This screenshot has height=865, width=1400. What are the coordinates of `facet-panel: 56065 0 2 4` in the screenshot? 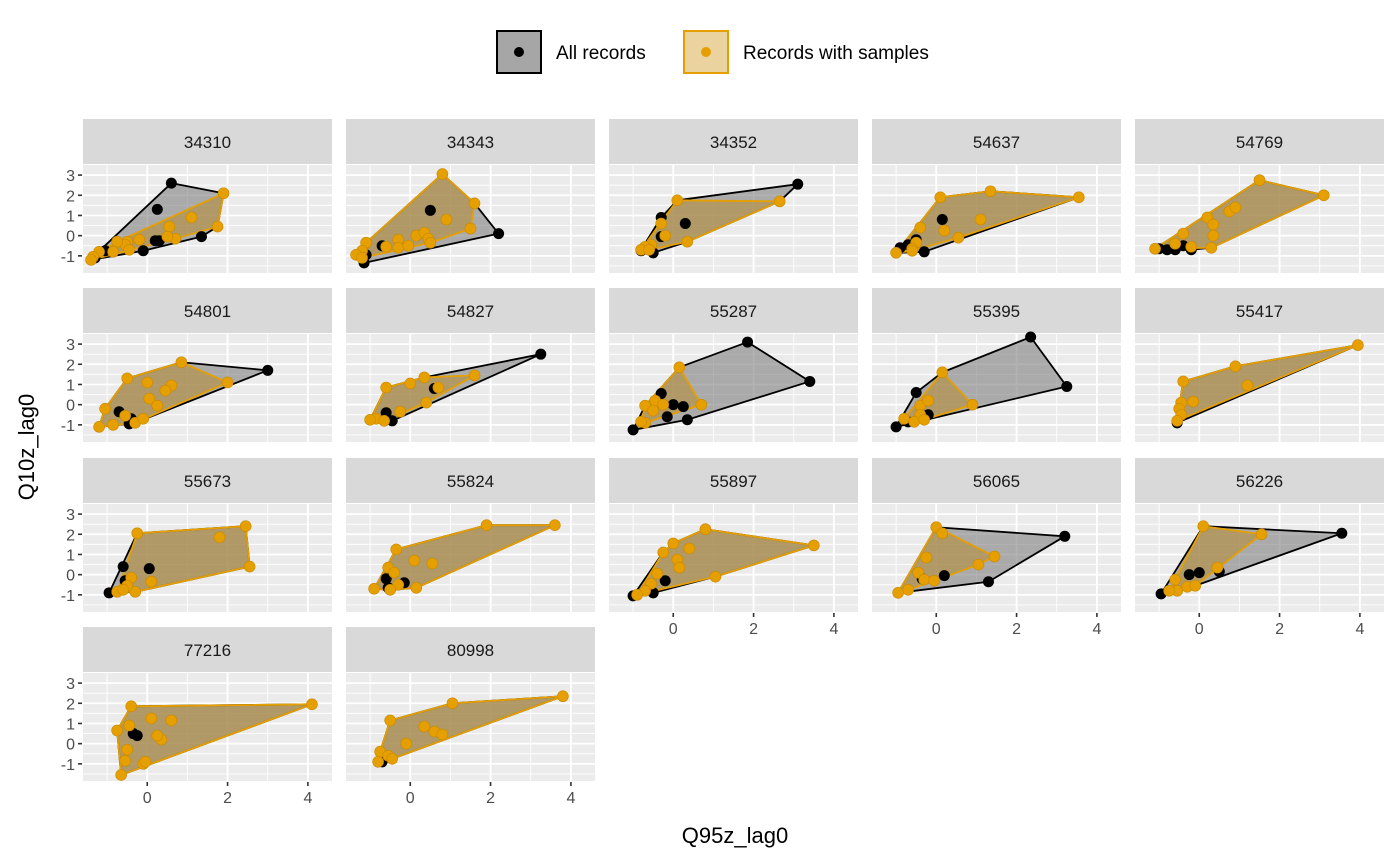 It's located at (996, 548).